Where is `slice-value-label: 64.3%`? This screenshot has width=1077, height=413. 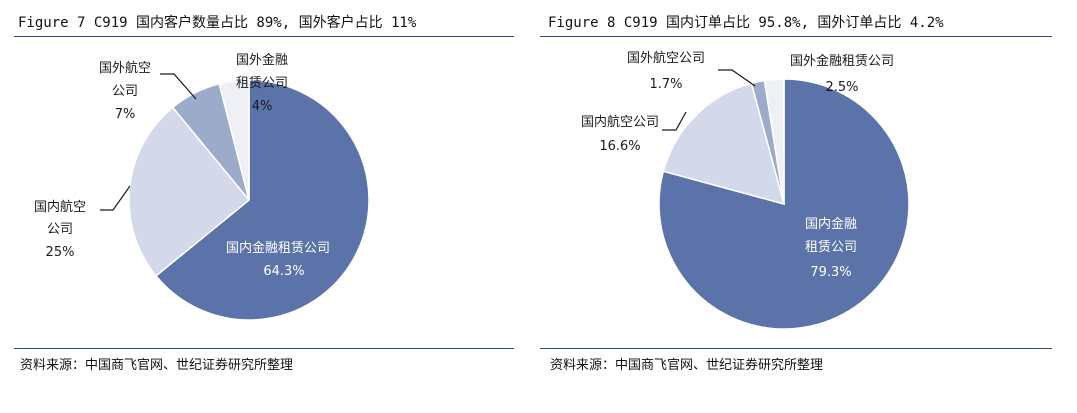
slice-value-label: 64.3% is located at coordinates (283, 271).